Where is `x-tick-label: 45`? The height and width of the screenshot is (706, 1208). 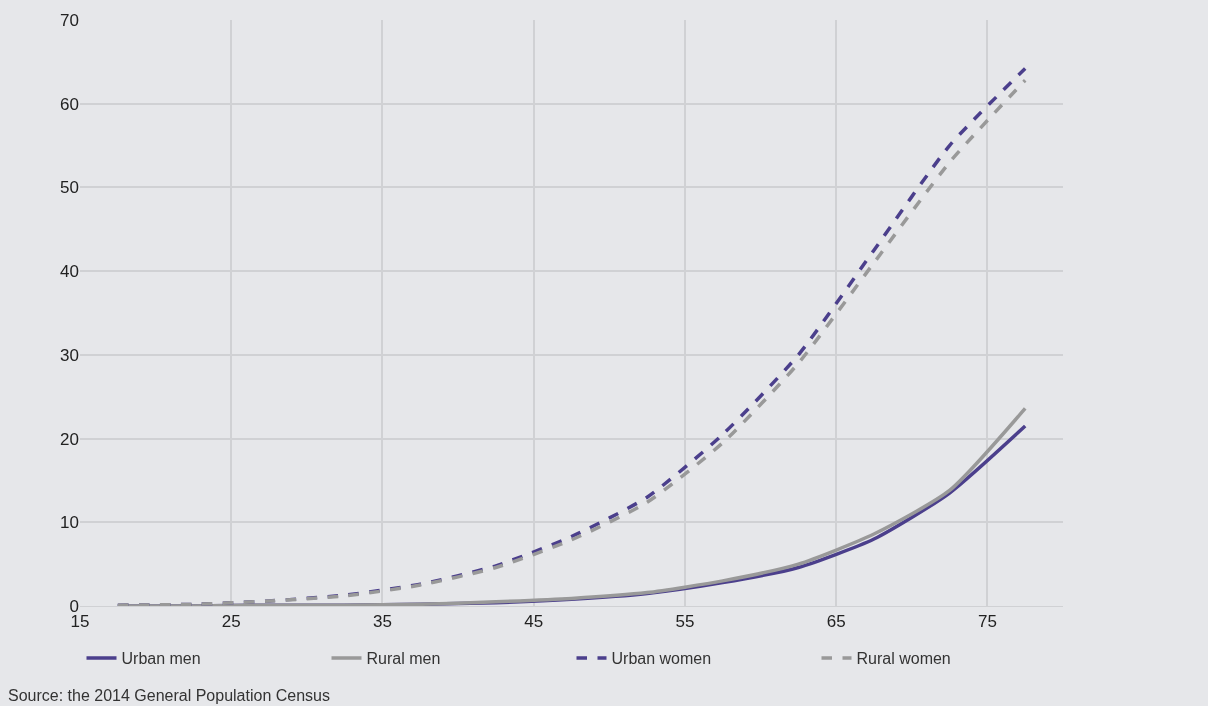 x-tick-label: 45 is located at coordinates (534, 622).